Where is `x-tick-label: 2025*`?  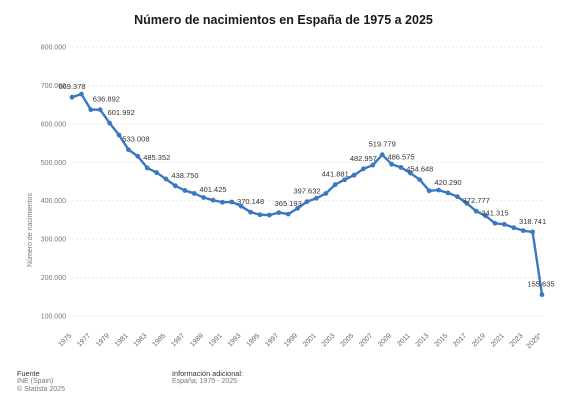 x-tick-label: 2025* is located at coordinates (535, 341).